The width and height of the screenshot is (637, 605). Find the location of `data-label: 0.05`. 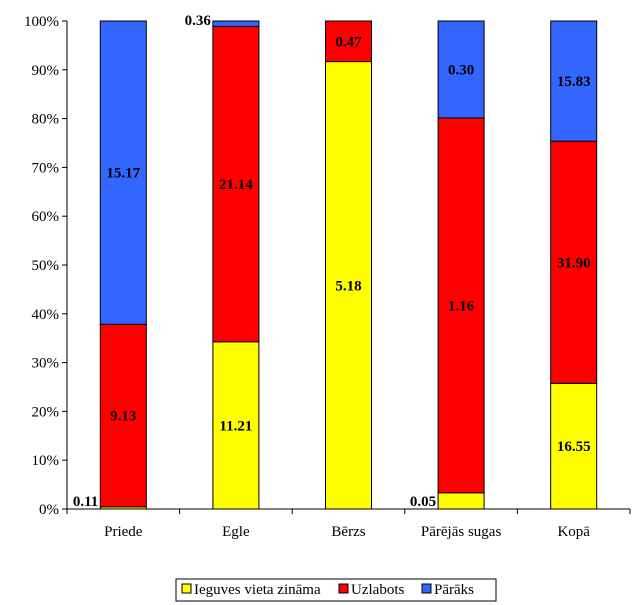

data-label: 0.05 is located at coordinates (423, 502).